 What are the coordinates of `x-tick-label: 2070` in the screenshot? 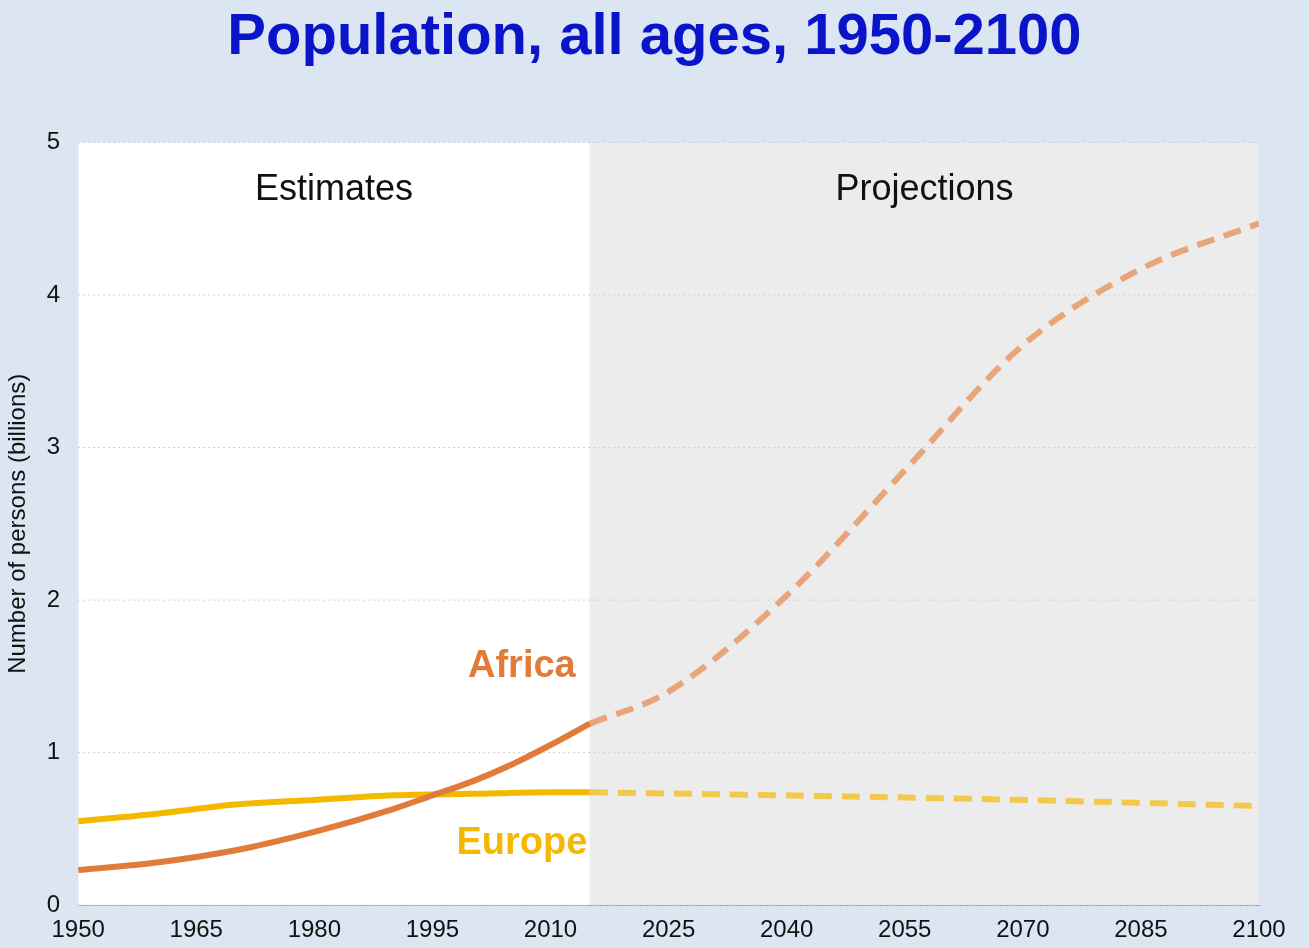 It's located at (1023, 929).